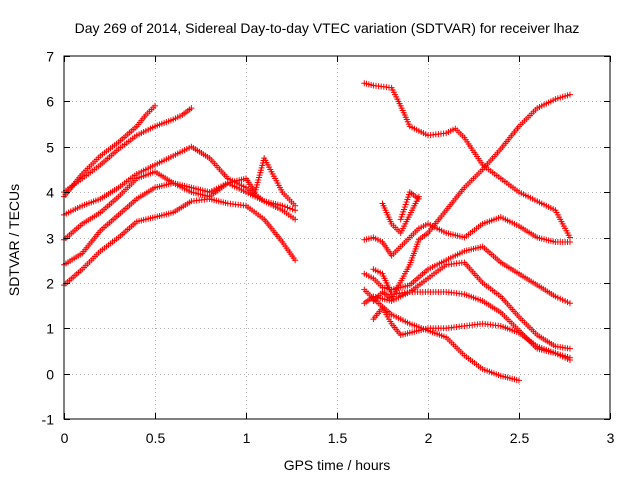 The height and width of the screenshot is (480, 640). What do you see at coordinates (109, 151) in the screenshot?
I see `series-s1` at bounding box center [109, 151].